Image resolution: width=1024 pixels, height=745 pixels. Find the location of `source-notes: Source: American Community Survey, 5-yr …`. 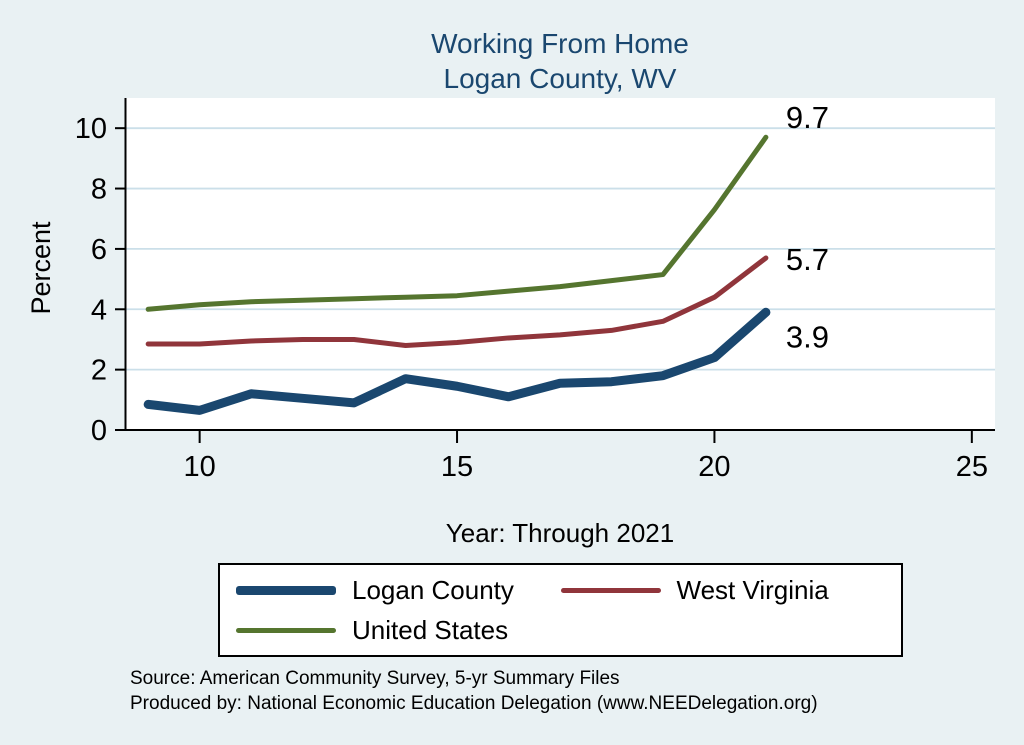

source-notes: Source: American Community Survey, 5-yr … is located at coordinates (474, 691).